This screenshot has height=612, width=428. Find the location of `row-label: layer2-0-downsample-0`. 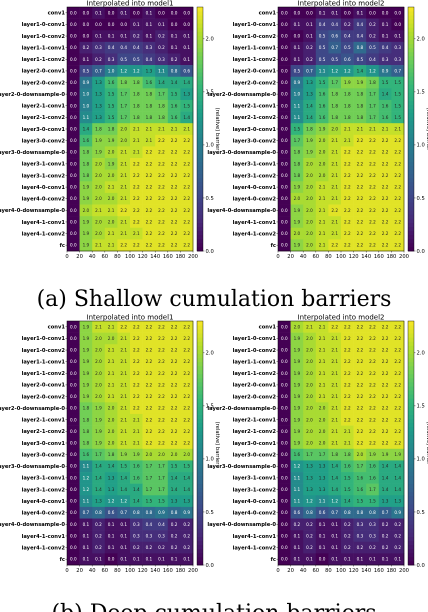

row-label: layer2-0-downsample-0 is located at coordinates (241, 95).